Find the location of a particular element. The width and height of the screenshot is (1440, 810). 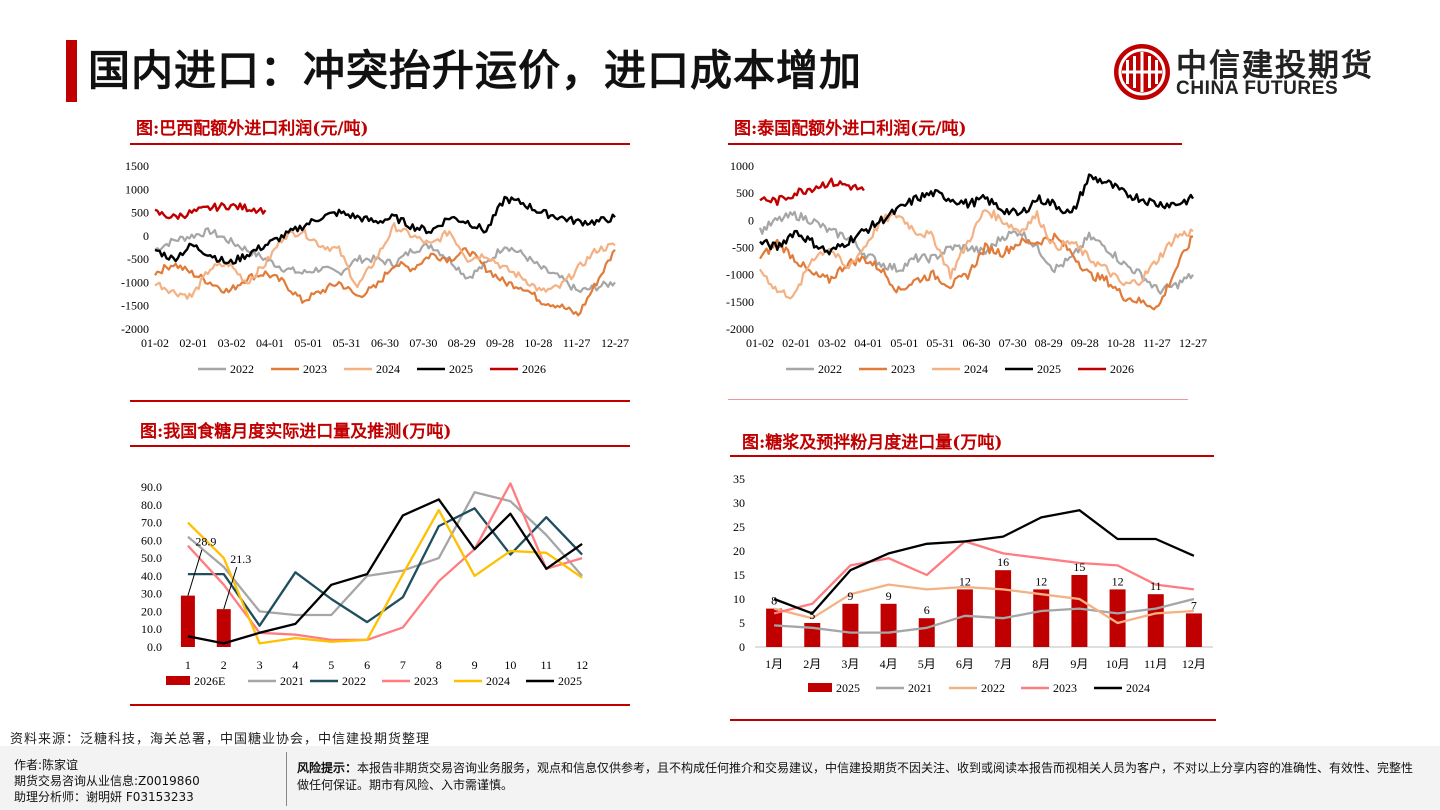

x-tick-label: 2月 is located at coordinates (812, 664).